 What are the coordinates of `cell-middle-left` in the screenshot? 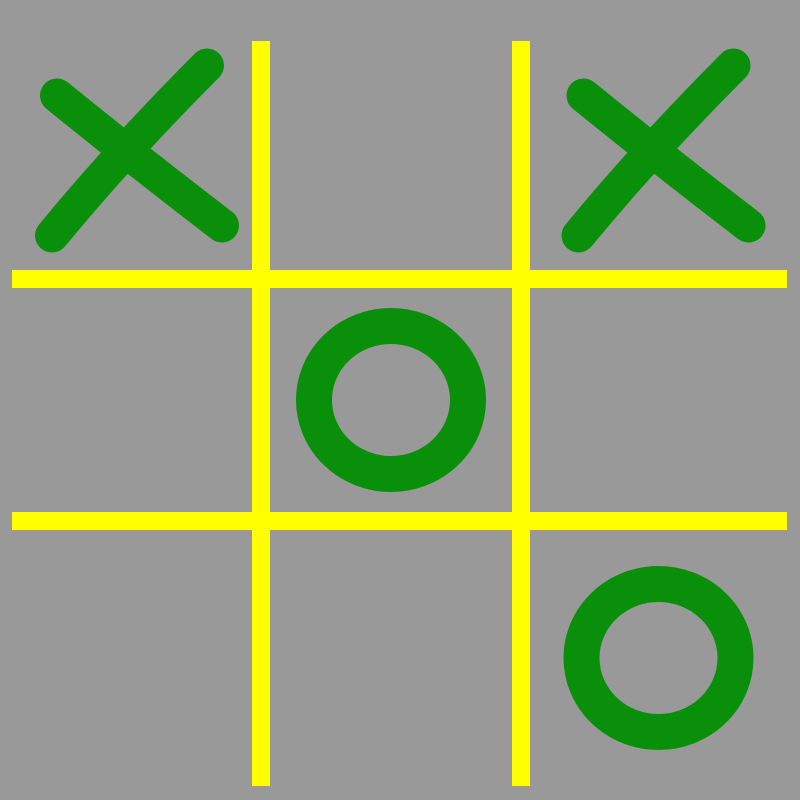 It's located at (132, 400).